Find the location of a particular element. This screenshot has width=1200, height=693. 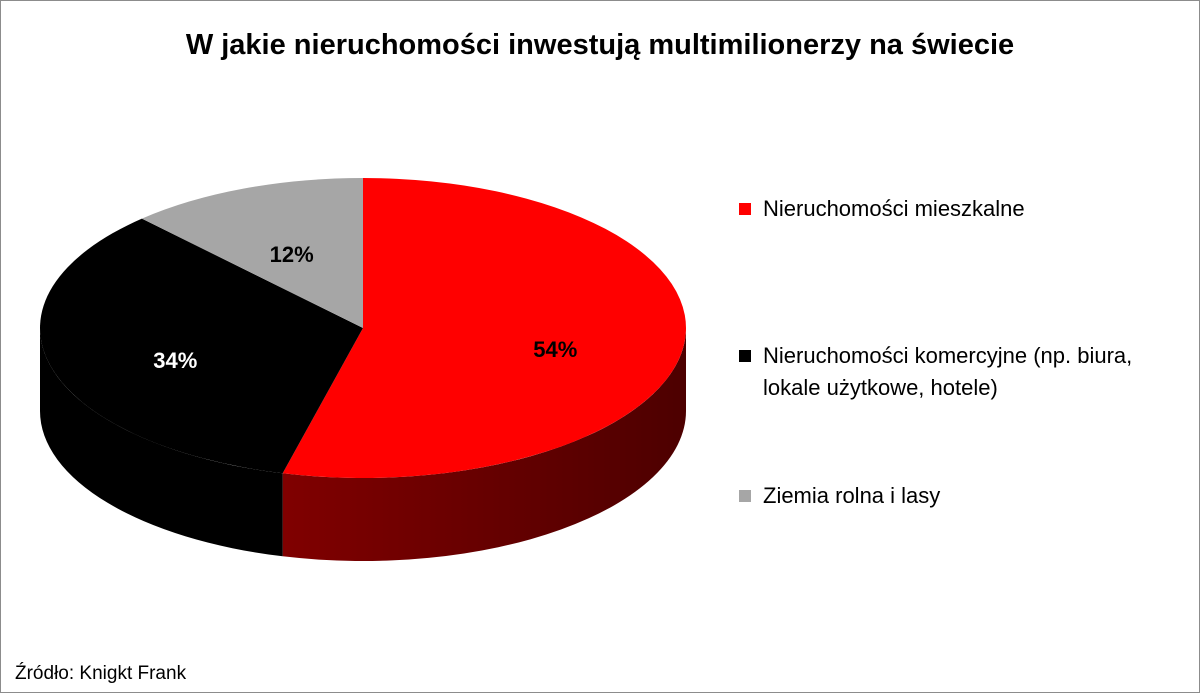

legend-item: Nieruchomości mieszkalne is located at coordinates (950, 209).